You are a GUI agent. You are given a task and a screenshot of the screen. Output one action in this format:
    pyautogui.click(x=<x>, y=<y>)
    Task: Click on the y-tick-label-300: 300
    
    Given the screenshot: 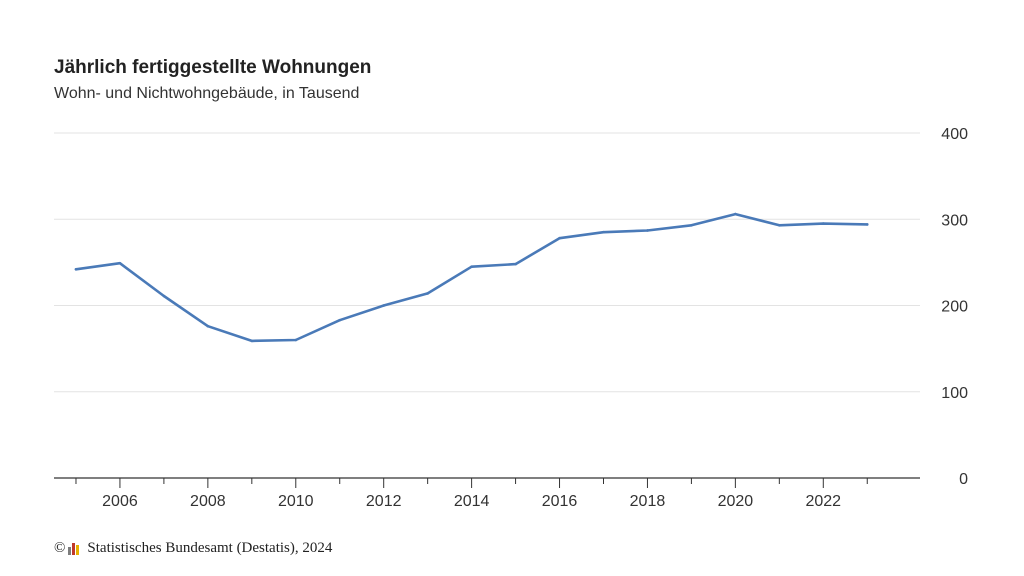 What is the action you would take?
    pyautogui.click(x=954, y=220)
    